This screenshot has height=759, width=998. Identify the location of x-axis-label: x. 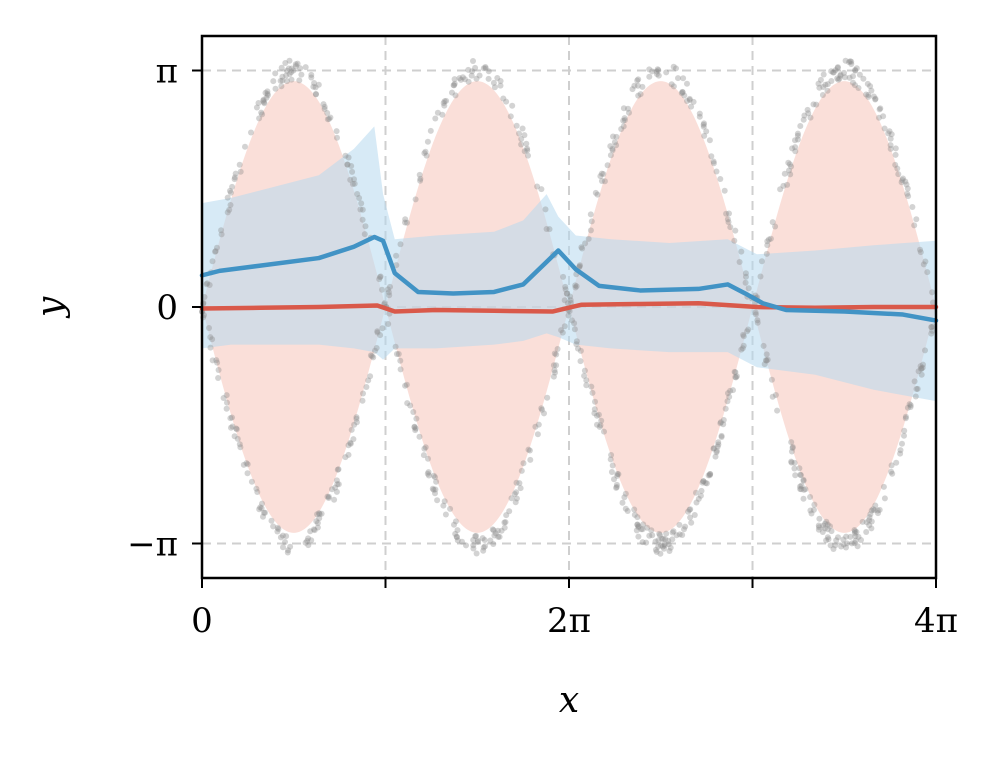
(569, 700).